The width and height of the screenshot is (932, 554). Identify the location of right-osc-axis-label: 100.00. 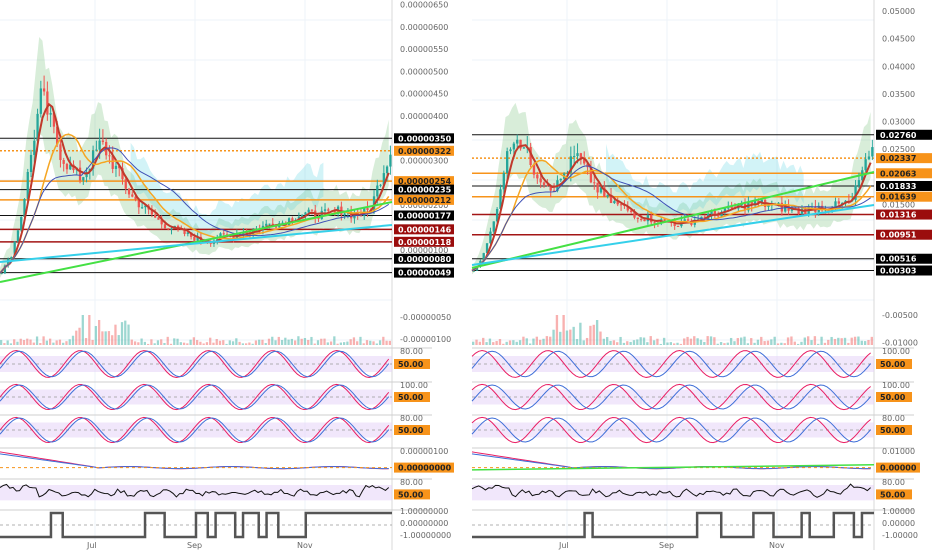
(896, 385).